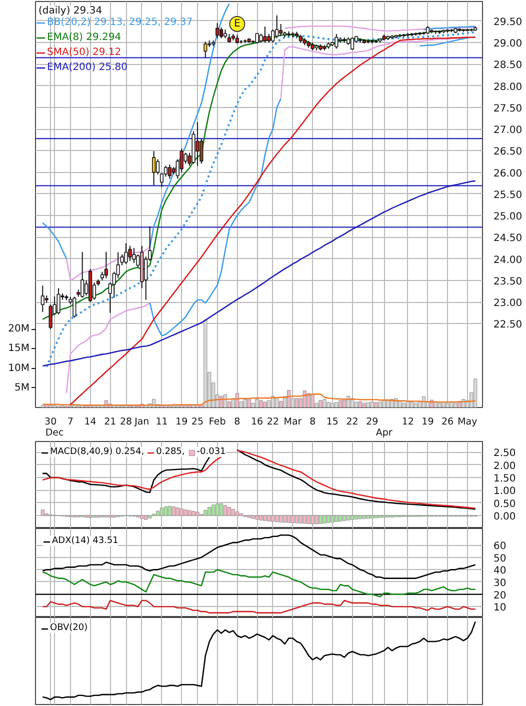 This screenshot has height=706, width=526. Describe the element at coordinates (505, 454) in the screenshot. I see `y-tick-label: 2.50` at that location.